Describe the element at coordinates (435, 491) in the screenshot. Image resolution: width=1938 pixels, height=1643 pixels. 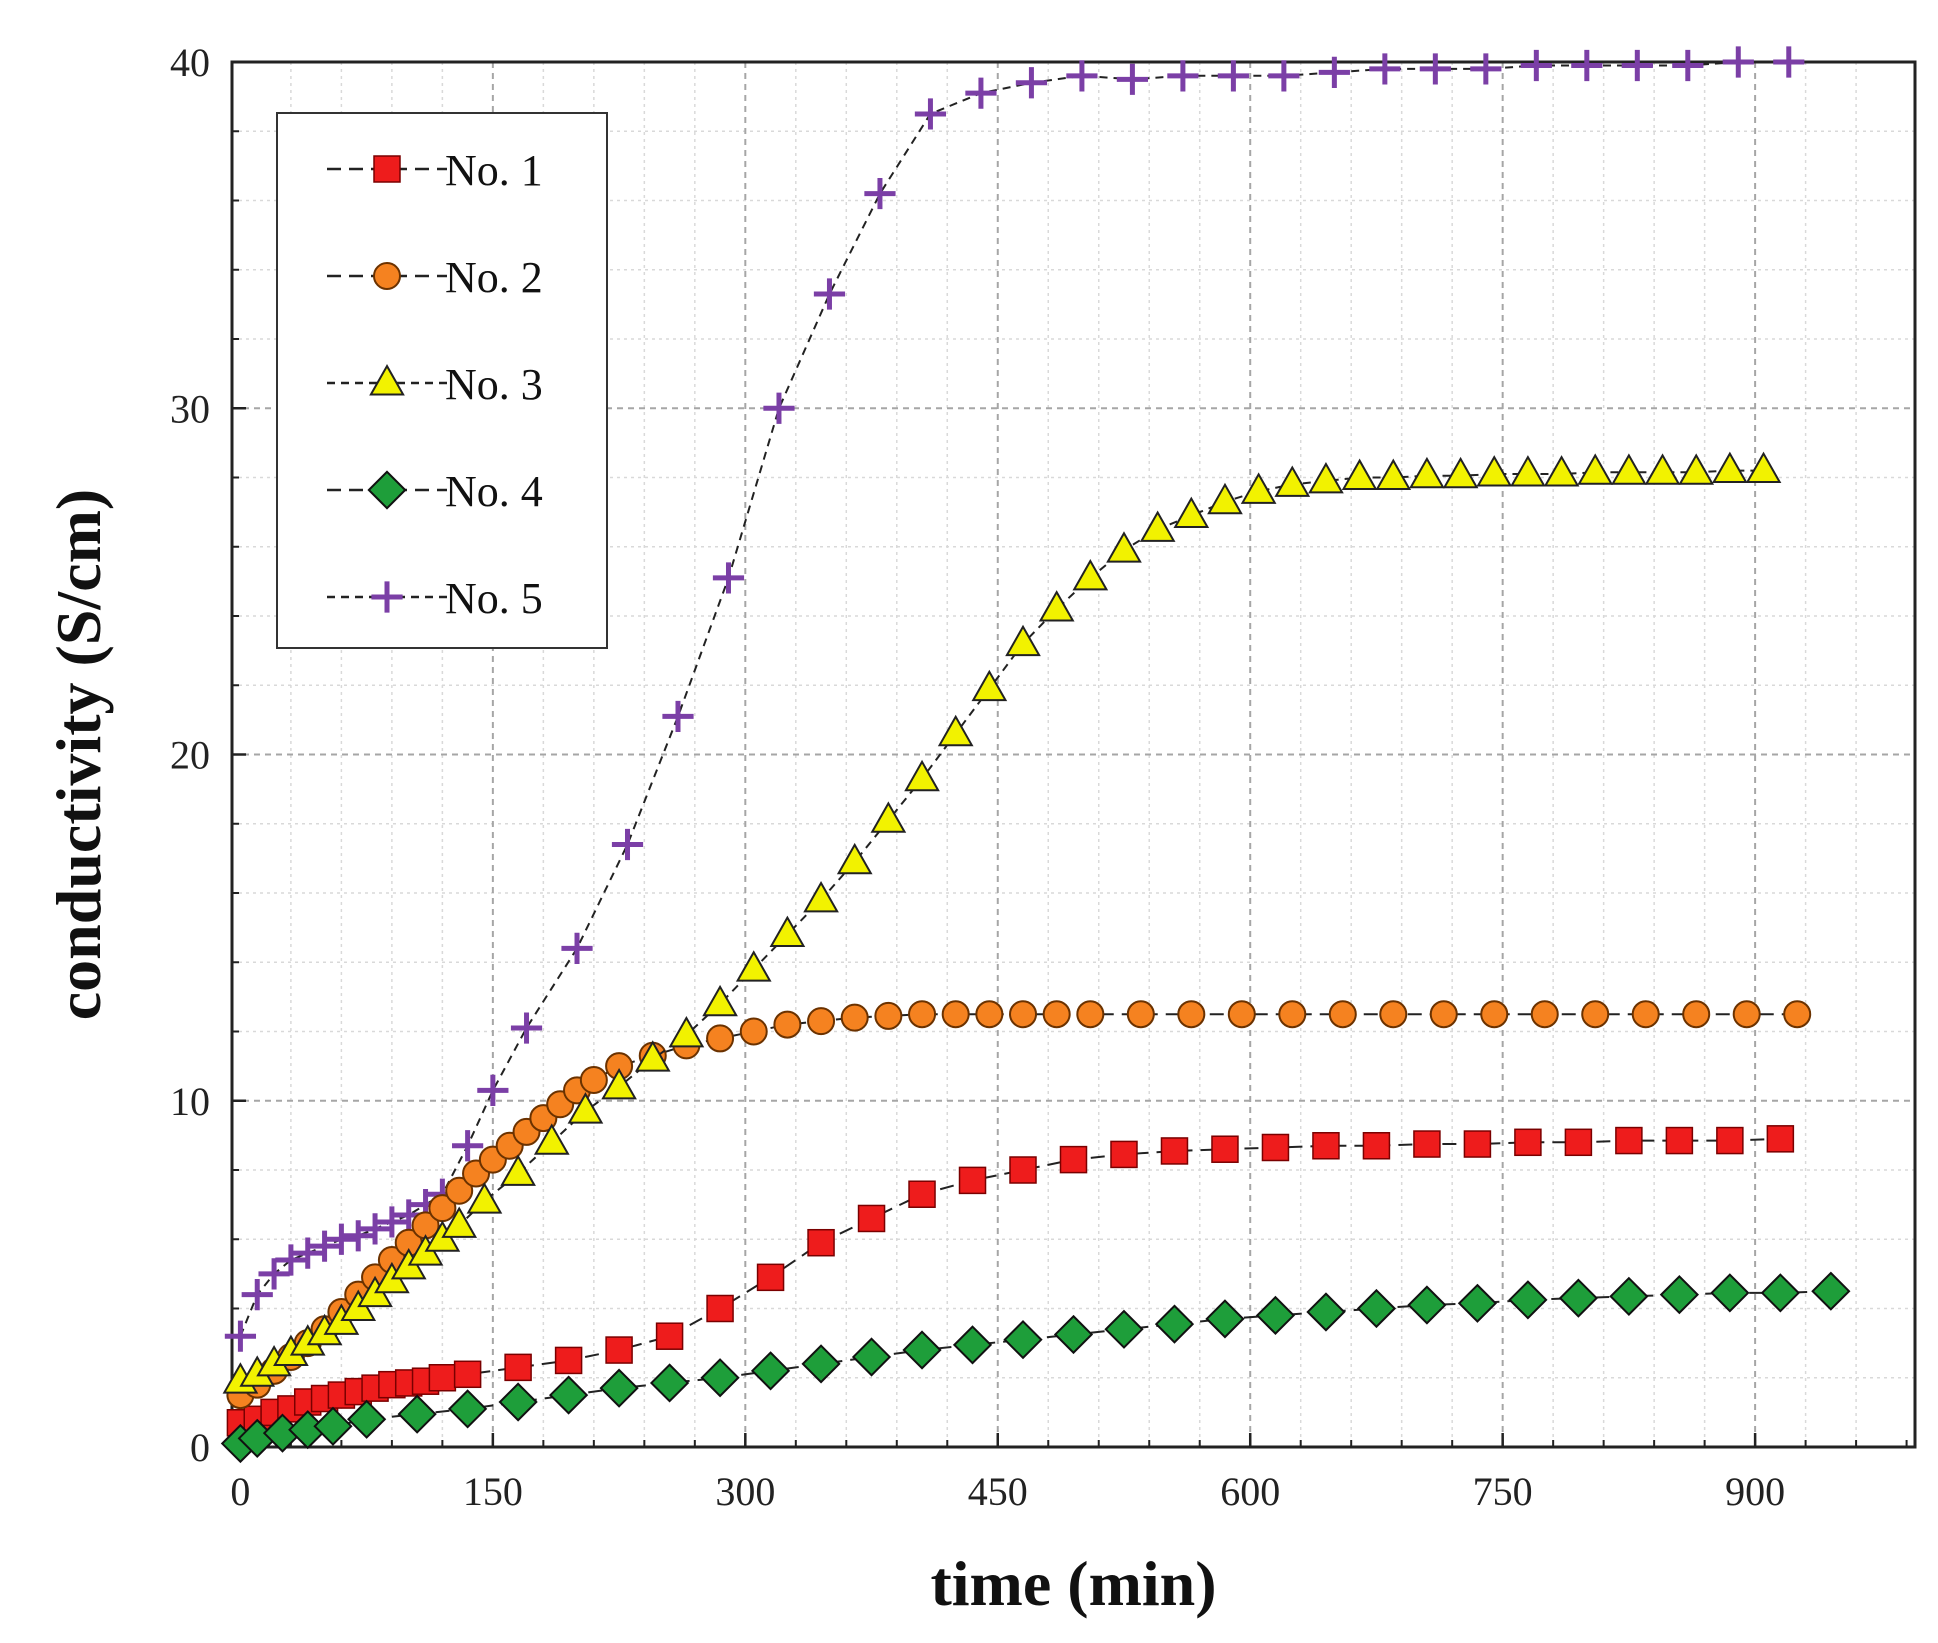
I see `legend-item-no-4: No. 4` at that location.